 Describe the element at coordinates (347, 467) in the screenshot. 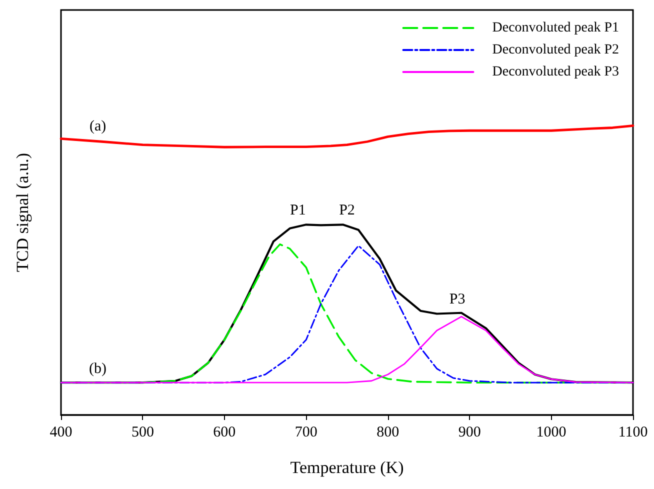

I see `x-axis-title: Temperature (K)` at that location.